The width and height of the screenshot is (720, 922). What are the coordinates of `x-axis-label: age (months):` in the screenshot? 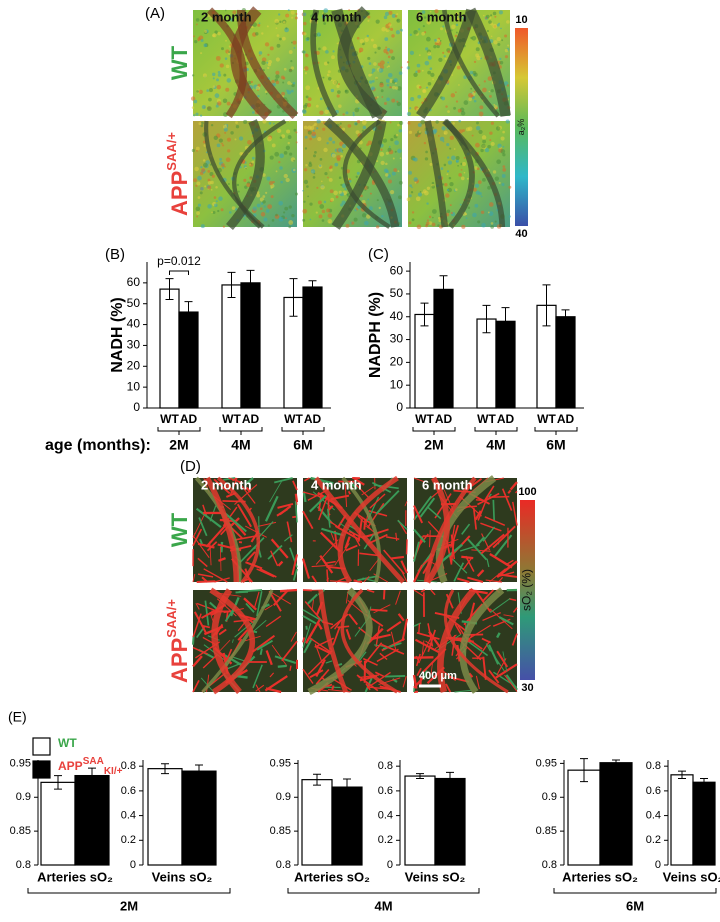 It's located at (98, 445).